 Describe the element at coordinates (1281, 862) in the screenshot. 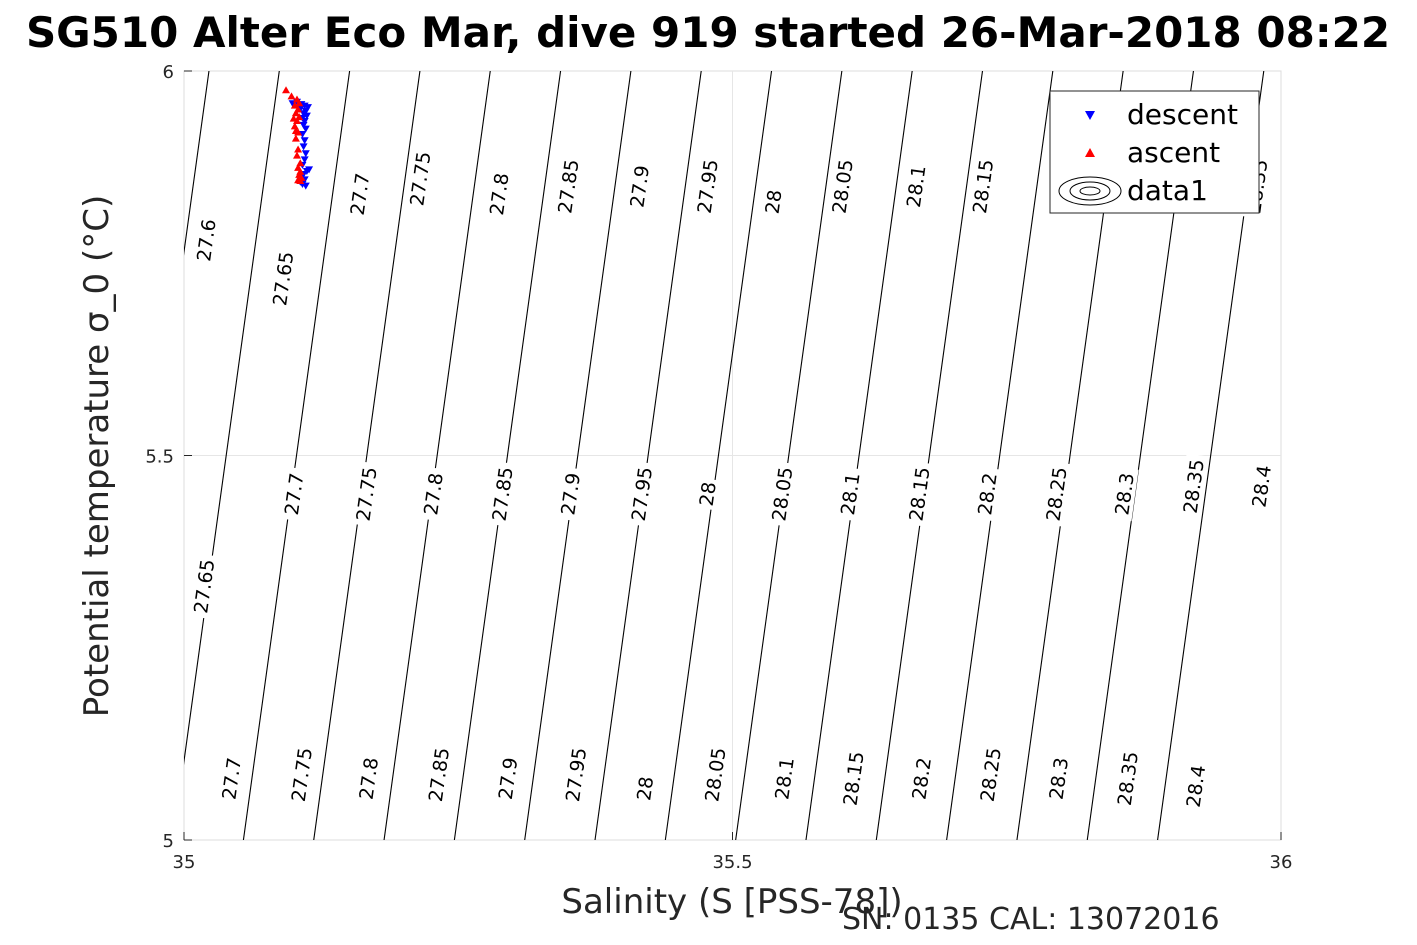

I see `x-tick-label: 36` at that location.